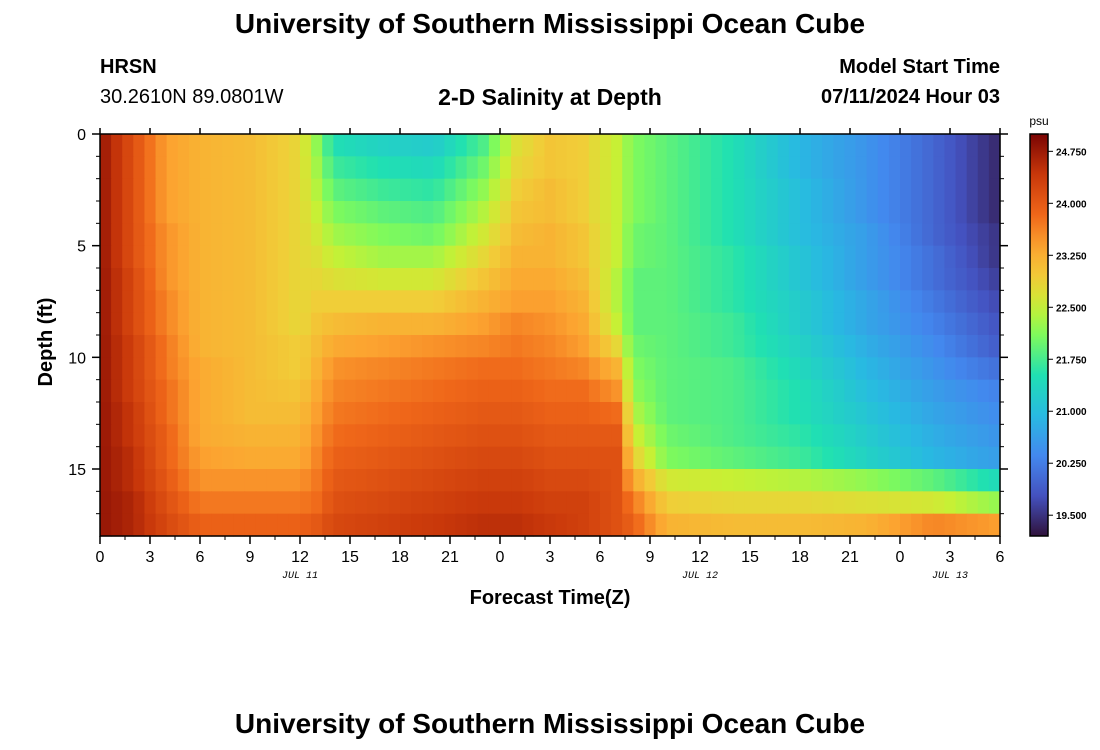  Describe the element at coordinates (1071, 360) in the screenshot. I see `colorbar-tick-label: 21.750` at that location.